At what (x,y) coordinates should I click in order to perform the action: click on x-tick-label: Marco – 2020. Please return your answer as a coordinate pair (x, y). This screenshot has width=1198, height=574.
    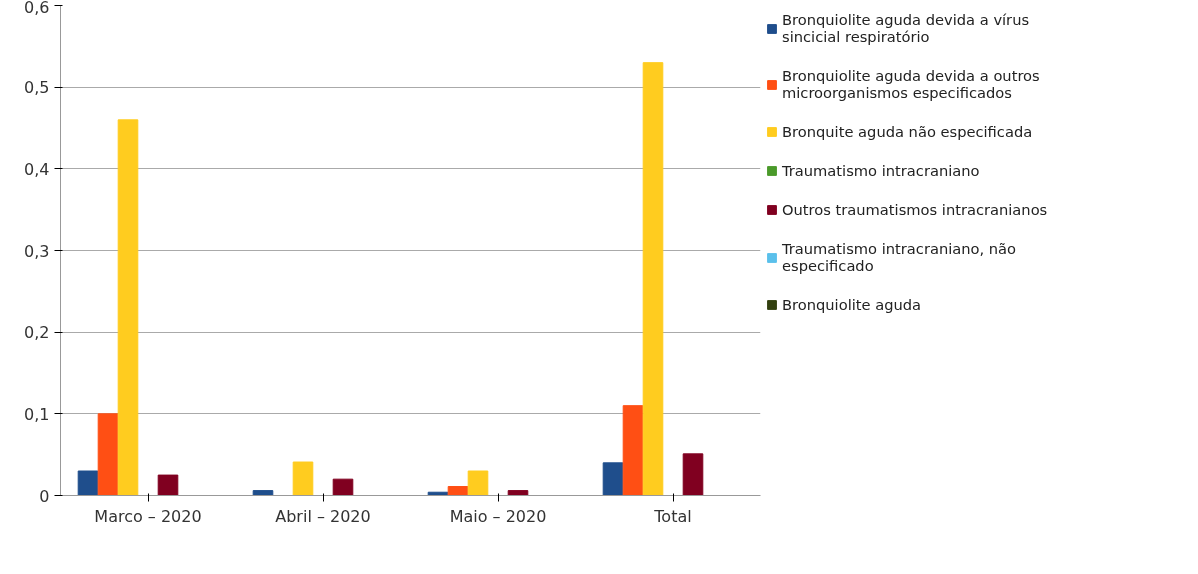
    Looking at the image, I should click on (148, 516).